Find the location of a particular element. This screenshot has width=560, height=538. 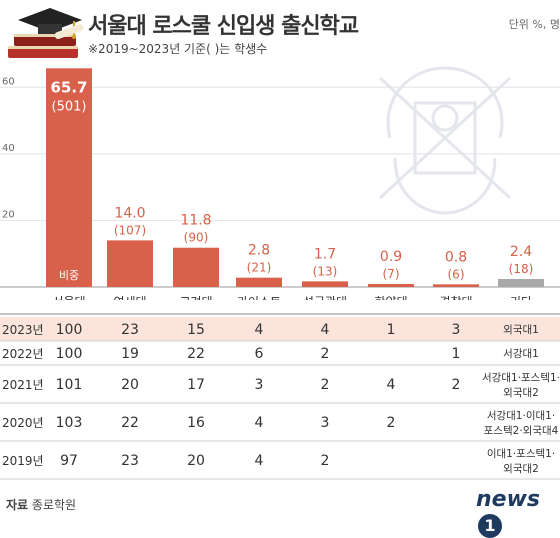

row-year: 2021년 is located at coordinates (23, 385).